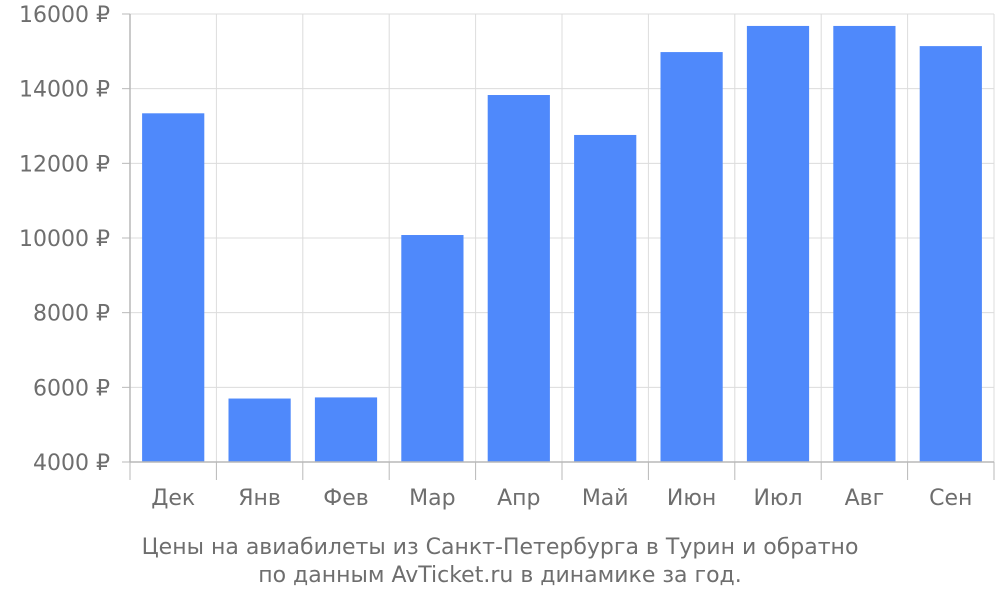  I want to click on x-tick-label: Июн, so click(691, 498).